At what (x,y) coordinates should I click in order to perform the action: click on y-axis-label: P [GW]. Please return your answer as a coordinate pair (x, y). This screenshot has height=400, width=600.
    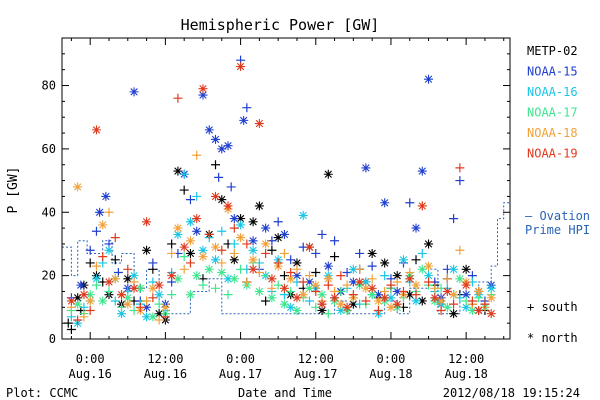
    Looking at the image, I should click on (13, 190).